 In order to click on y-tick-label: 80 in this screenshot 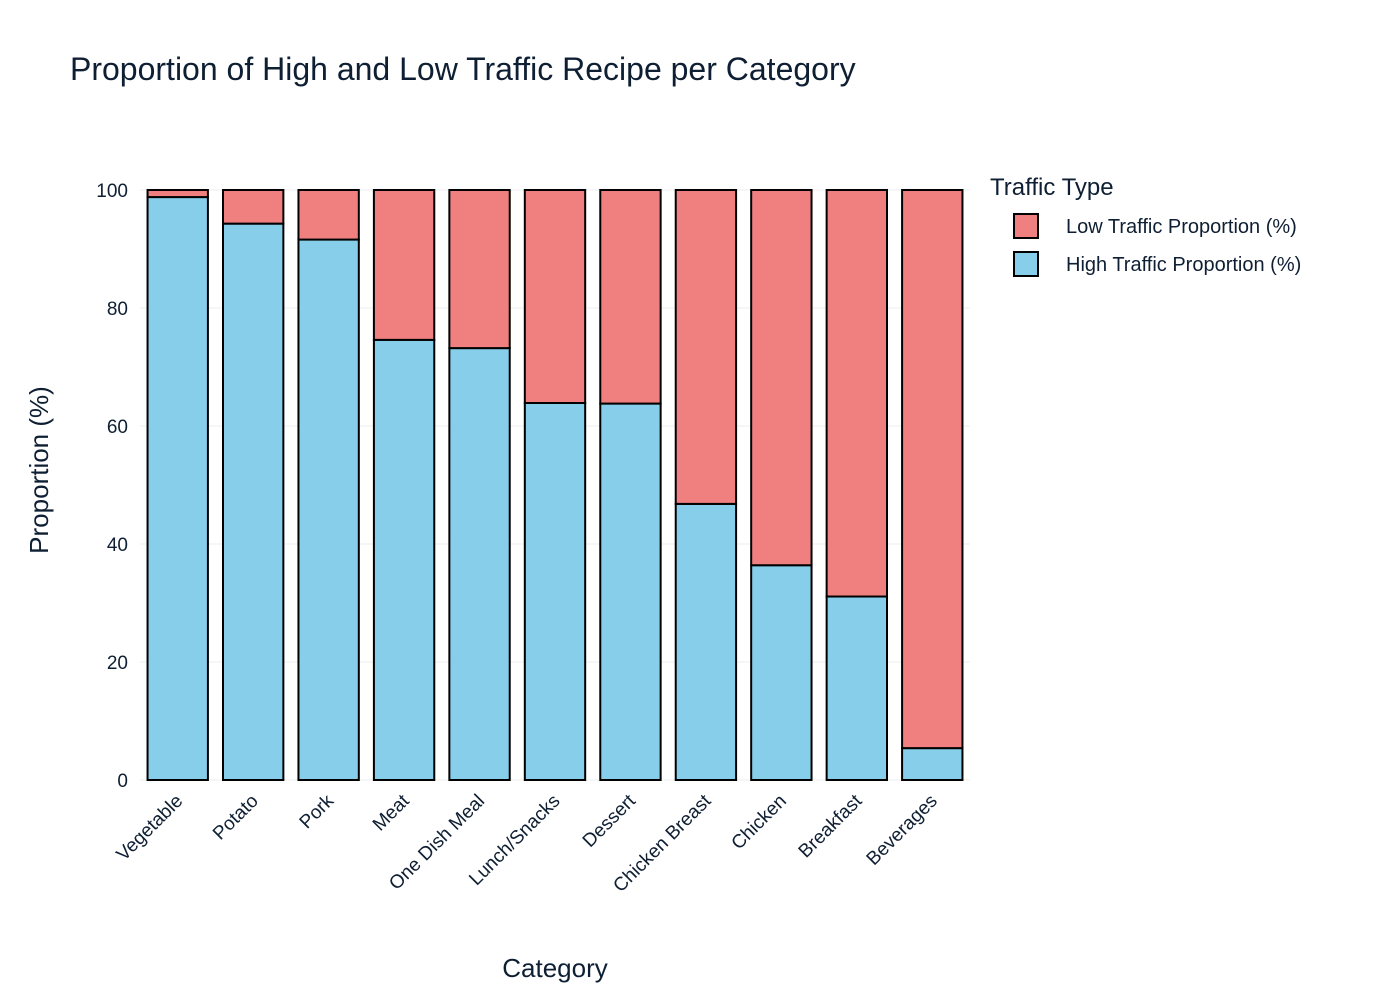, I will do `click(117, 309)`.